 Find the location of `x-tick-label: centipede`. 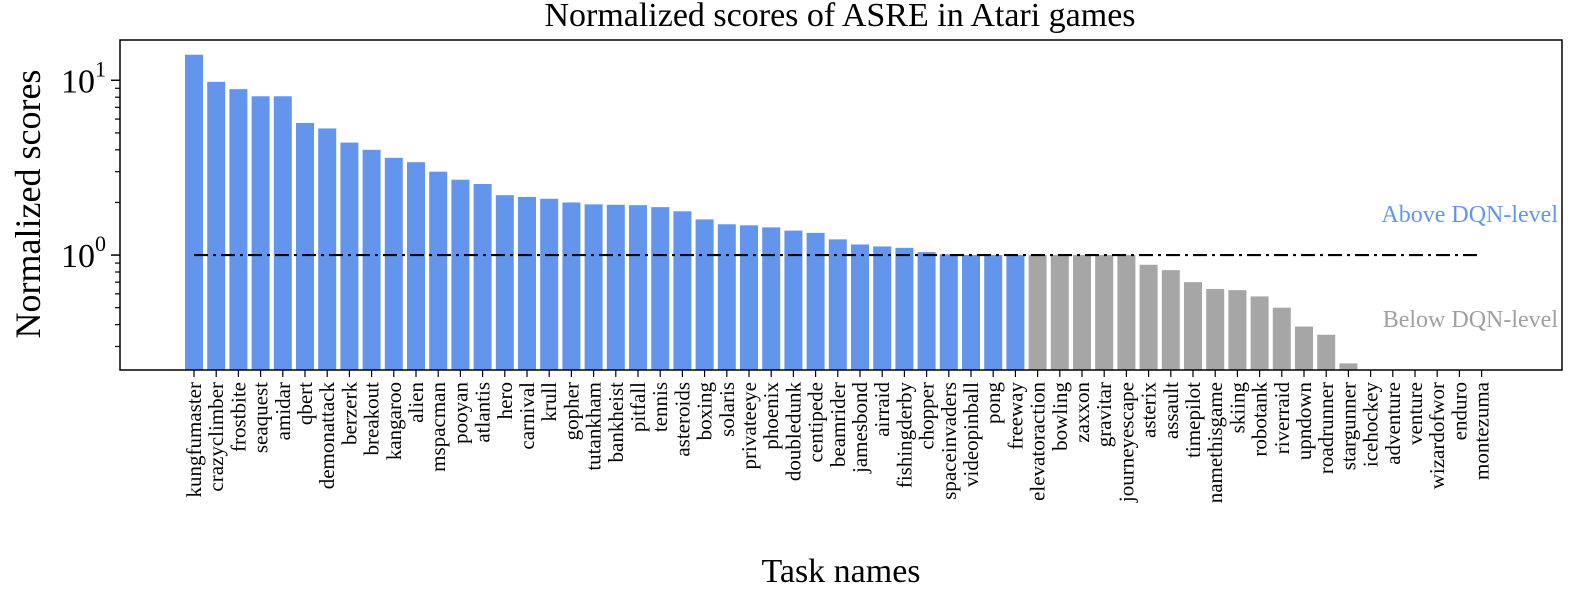

x-tick-label: centipede is located at coordinates (816, 422).